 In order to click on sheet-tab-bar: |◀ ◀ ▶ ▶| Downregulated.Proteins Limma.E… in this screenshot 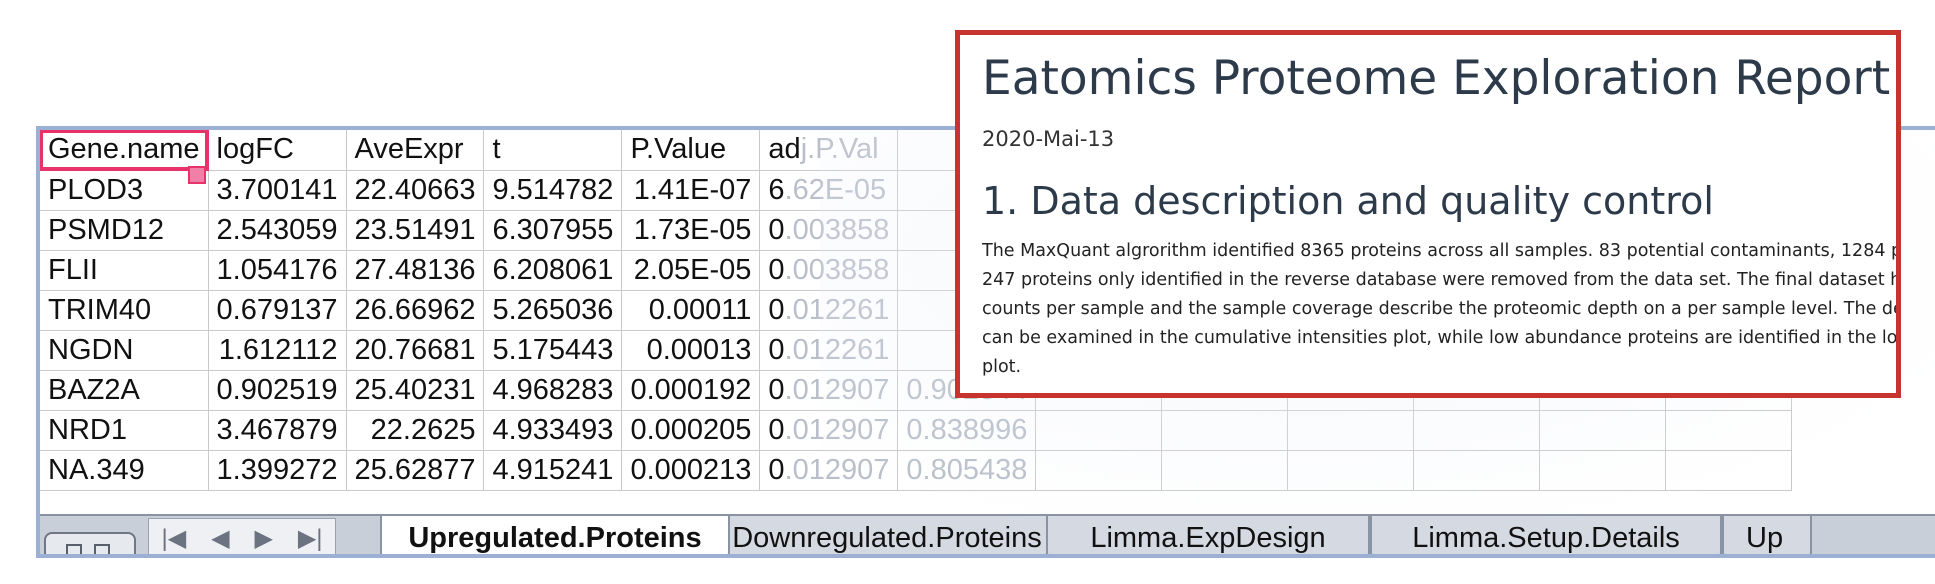, I will do `click(987, 534)`.